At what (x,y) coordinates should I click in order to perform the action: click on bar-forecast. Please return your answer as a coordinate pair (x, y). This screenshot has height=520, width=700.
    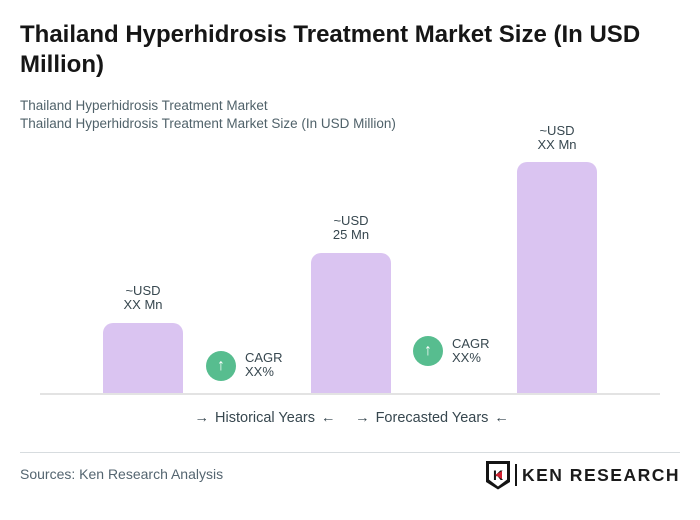
    Looking at the image, I should click on (557, 277).